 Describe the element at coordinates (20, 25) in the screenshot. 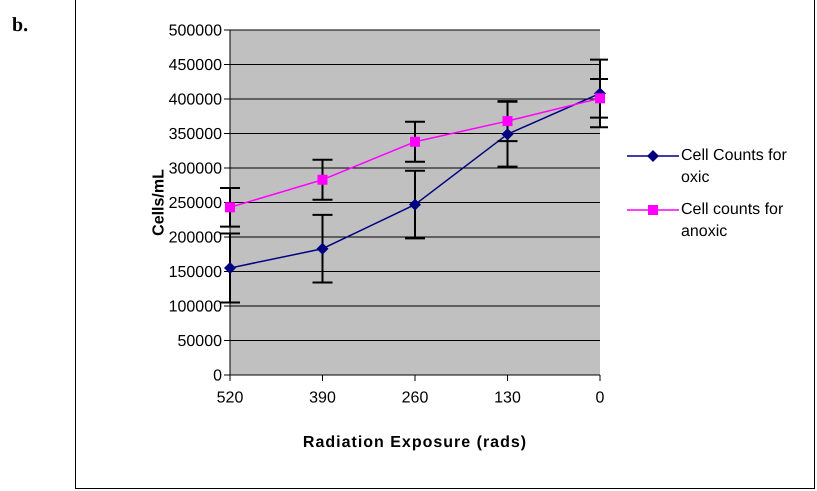

I see `text: b.` at that location.